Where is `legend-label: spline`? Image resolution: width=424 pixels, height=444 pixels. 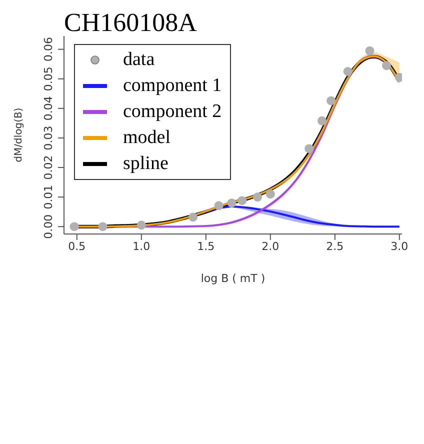
legend-label: spline is located at coordinates (145, 164).